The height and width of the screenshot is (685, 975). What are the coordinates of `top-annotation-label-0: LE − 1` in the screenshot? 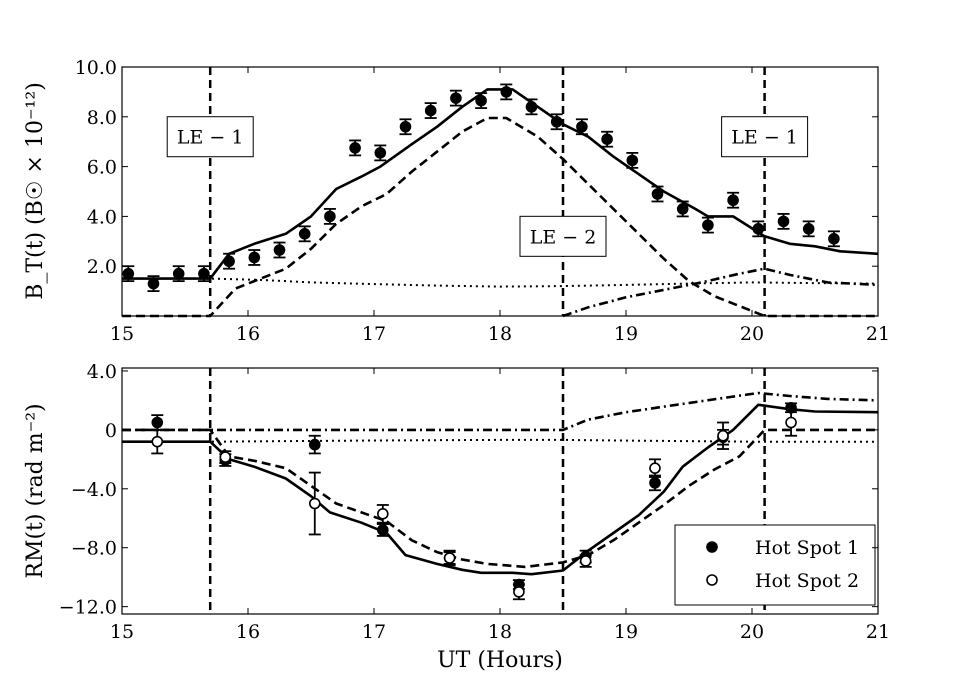 It's located at (210, 138).